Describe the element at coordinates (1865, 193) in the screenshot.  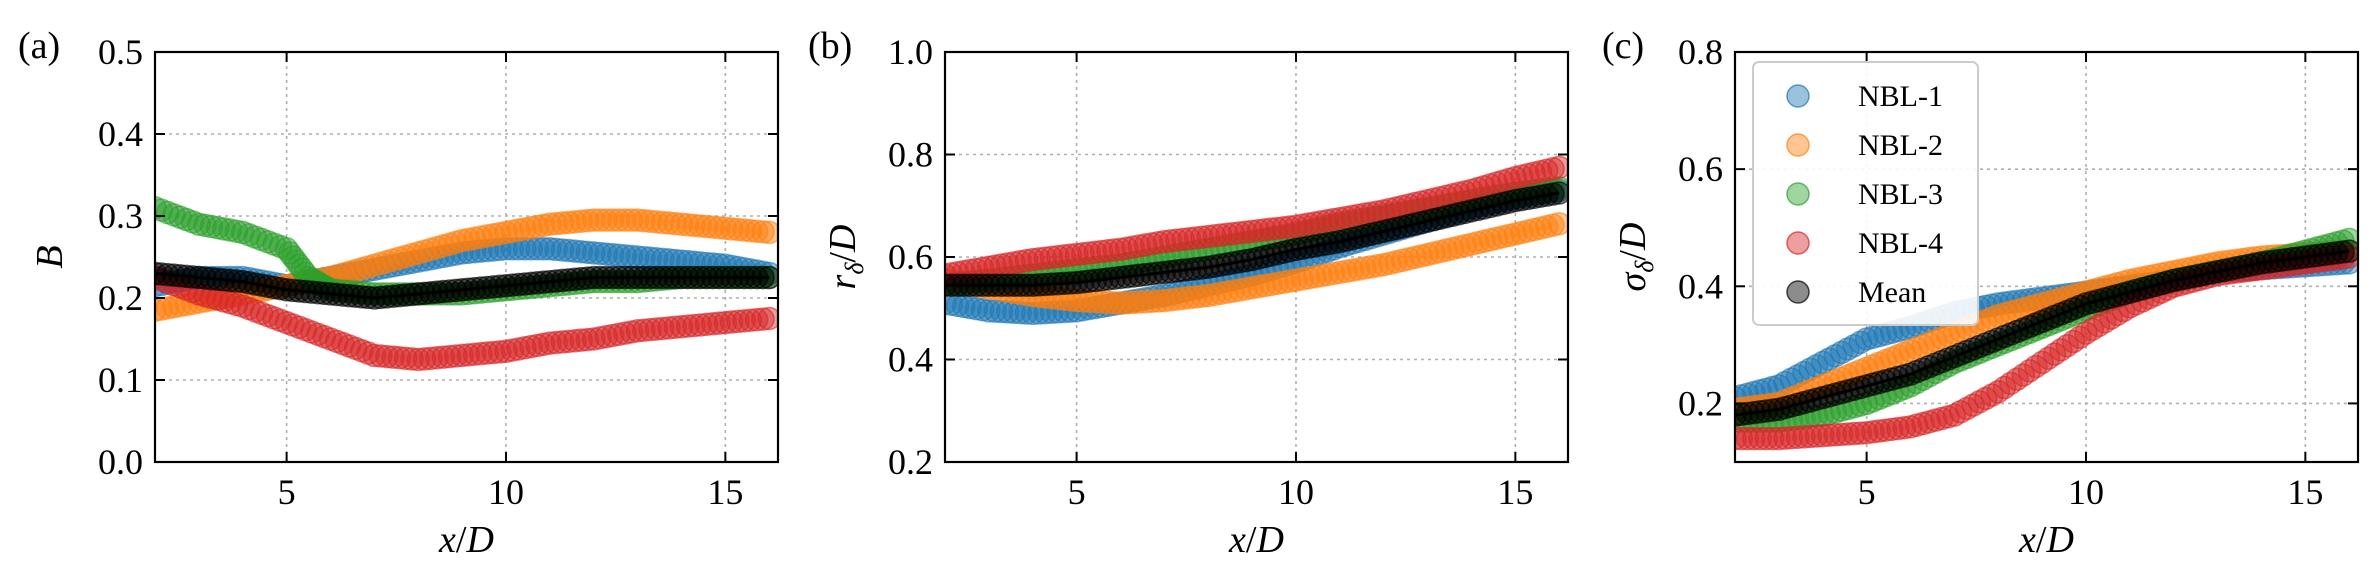
I see `legend-box` at that location.